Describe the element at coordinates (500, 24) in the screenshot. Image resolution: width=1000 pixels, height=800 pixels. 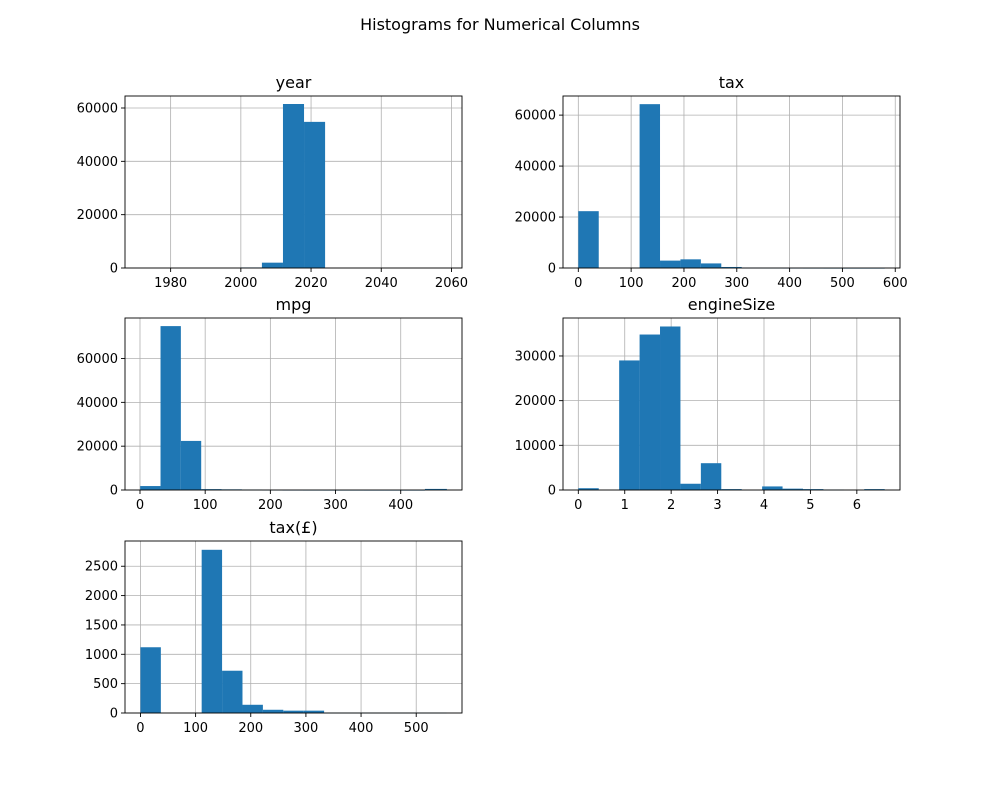
I see `figure-suptitle: Histograms for Numerical Columns` at that location.